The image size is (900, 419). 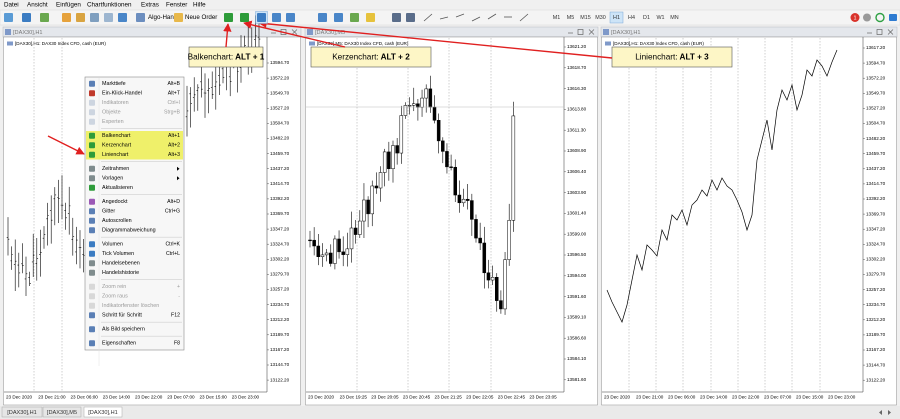 I want to click on toolbar-button: Neue Order, so click(x=201, y=17).